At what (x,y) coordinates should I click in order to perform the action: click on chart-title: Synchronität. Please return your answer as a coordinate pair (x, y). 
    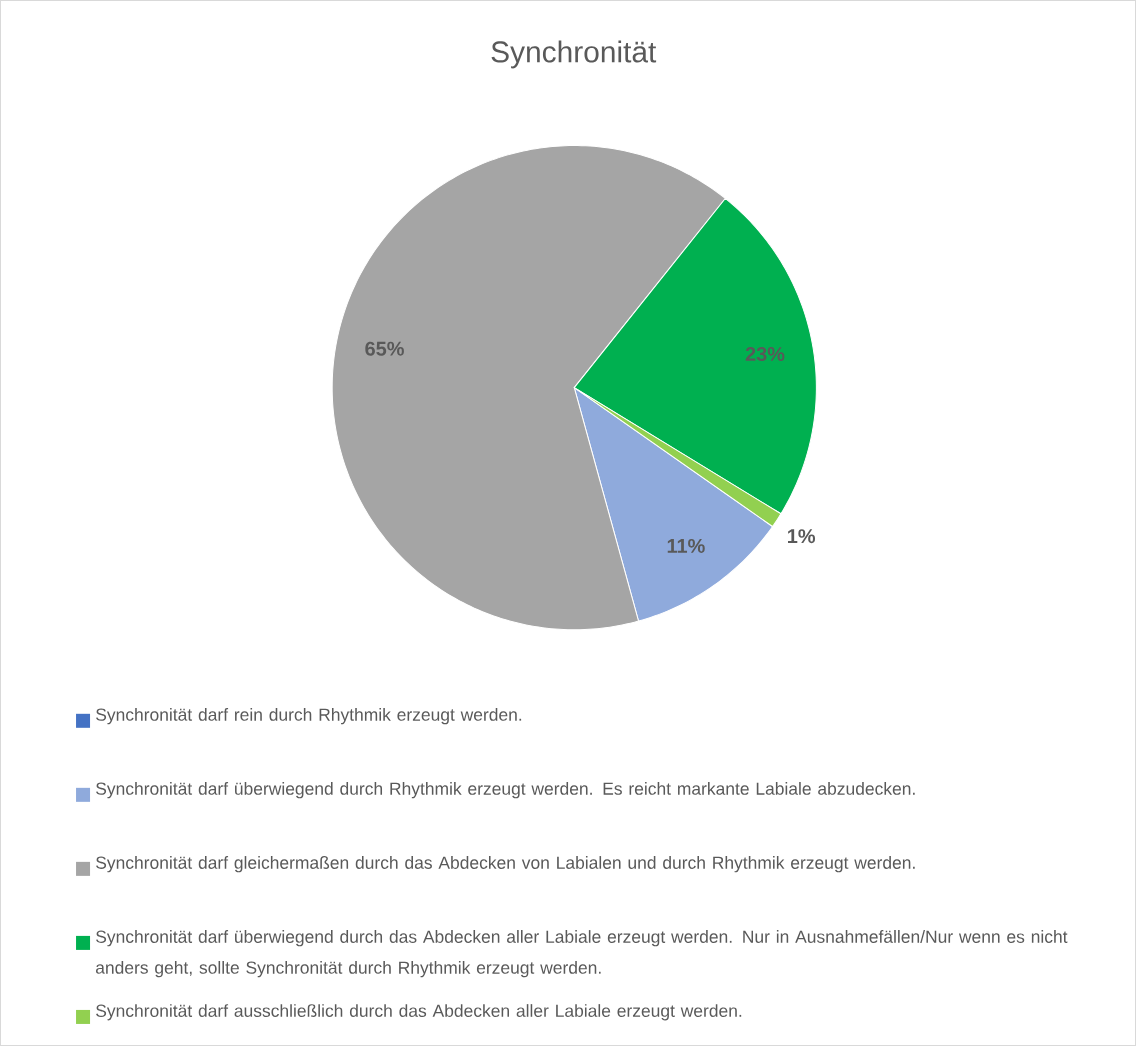
    Looking at the image, I should click on (574, 54).